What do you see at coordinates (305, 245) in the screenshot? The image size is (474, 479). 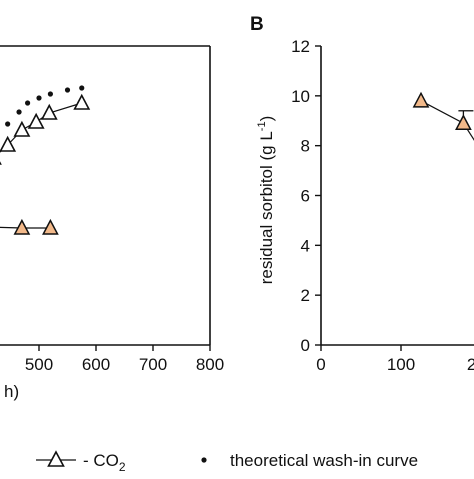 I see `panel-b-y-tick-label: 4` at bounding box center [305, 245].